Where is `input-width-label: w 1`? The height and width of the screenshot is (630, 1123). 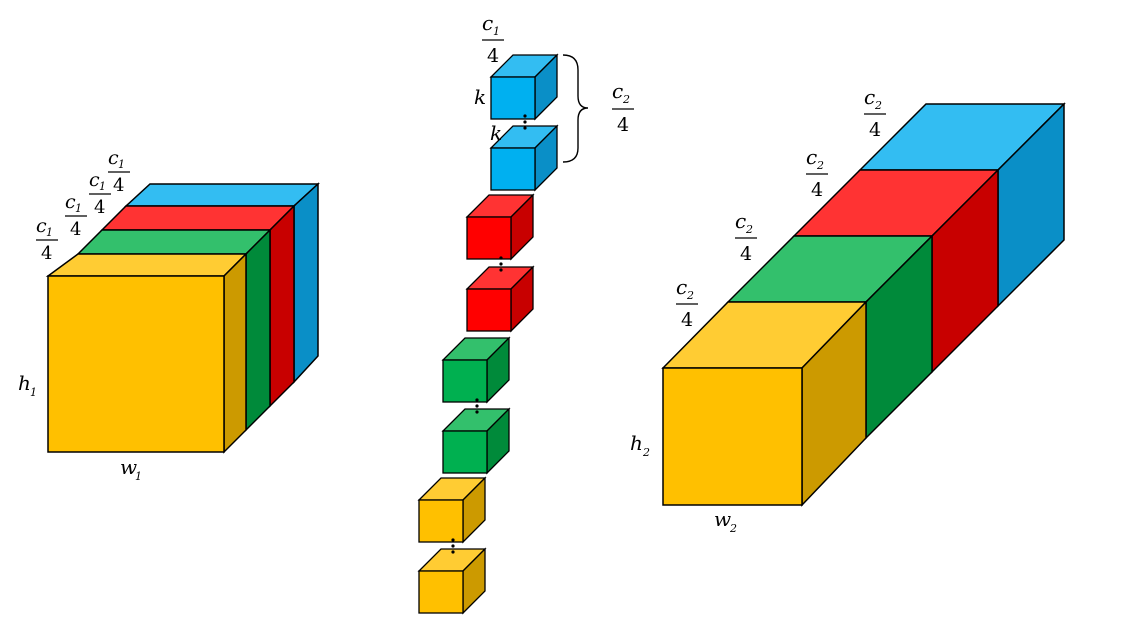 input-width-label: w 1 is located at coordinates (131, 469).